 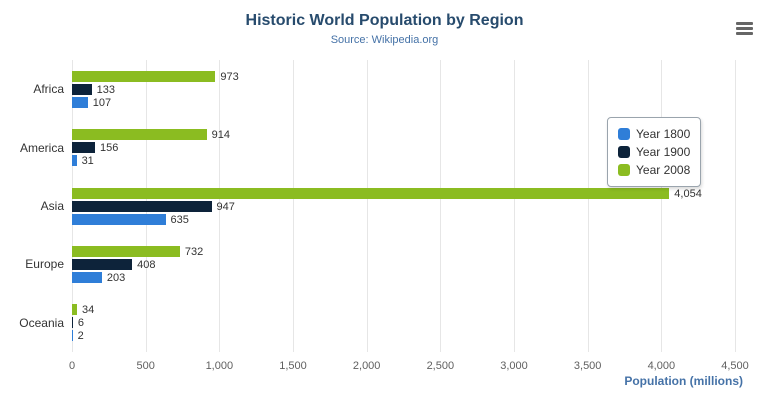 What do you see at coordinates (102, 102) in the screenshot?
I see `bar-value-label: 107` at bounding box center [102, 102].